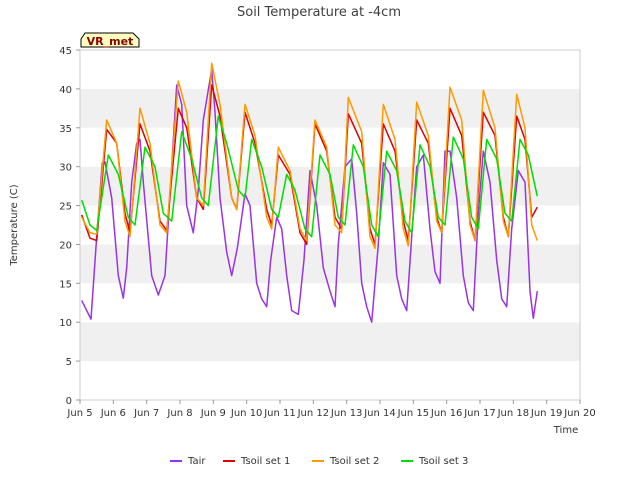 The height and width of the screenshot is (480, 640). What do you see at coordinates (69, 401) in the screenshot?
I see `y-tick-label: 0` at bounding box center [69, 401].